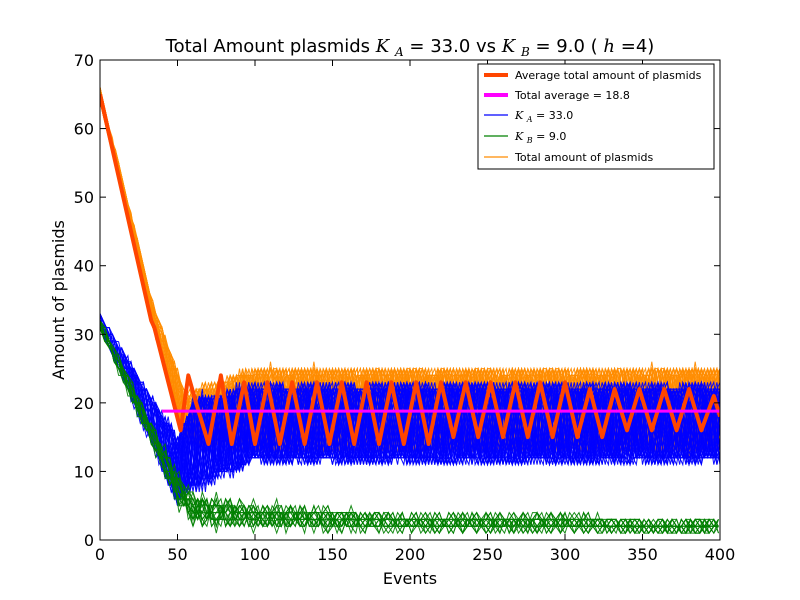 The image size is (800, 600). I want to click on legend-label-ka: K A = 33.0, so click(543, 117).